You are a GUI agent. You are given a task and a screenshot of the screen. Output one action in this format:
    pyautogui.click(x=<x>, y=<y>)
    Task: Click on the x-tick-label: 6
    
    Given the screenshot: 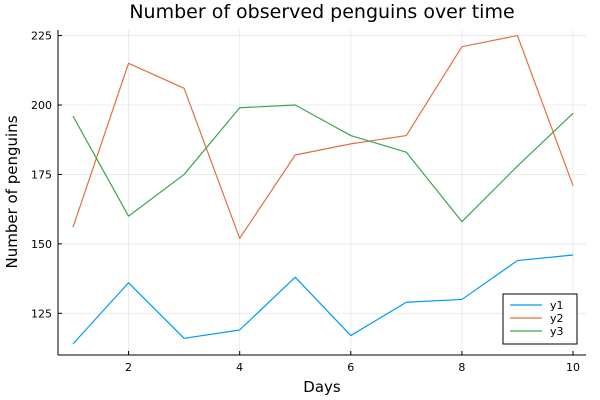 What is the action you would take?
    pyautogui.click(x=350, y=367)
    